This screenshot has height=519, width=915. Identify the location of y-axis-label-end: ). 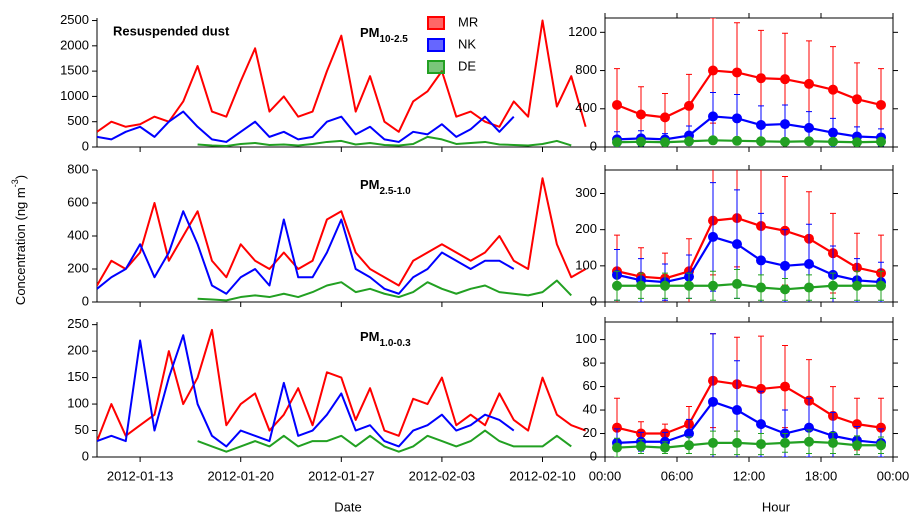
(20, 177).